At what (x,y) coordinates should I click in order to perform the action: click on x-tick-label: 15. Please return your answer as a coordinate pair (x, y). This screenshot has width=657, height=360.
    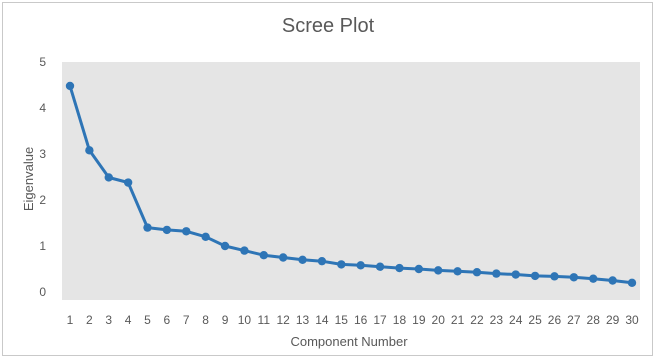
    Looking at the image, I should click on (342, 320).